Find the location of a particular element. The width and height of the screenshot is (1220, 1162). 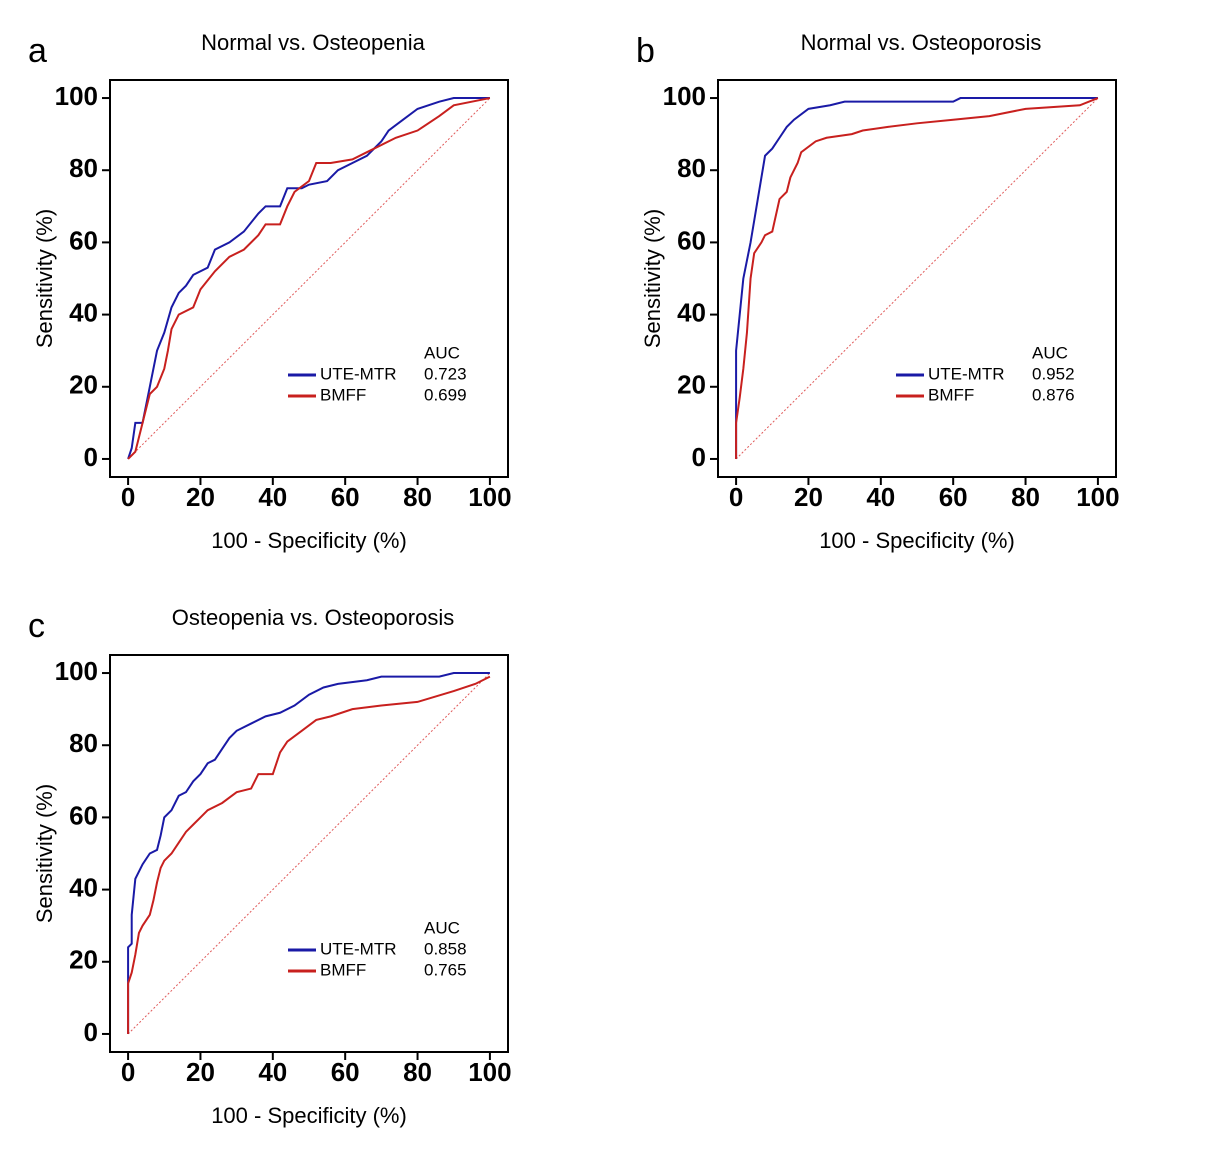

auc-value: 0.876 is located at coordinates (1053, 394).